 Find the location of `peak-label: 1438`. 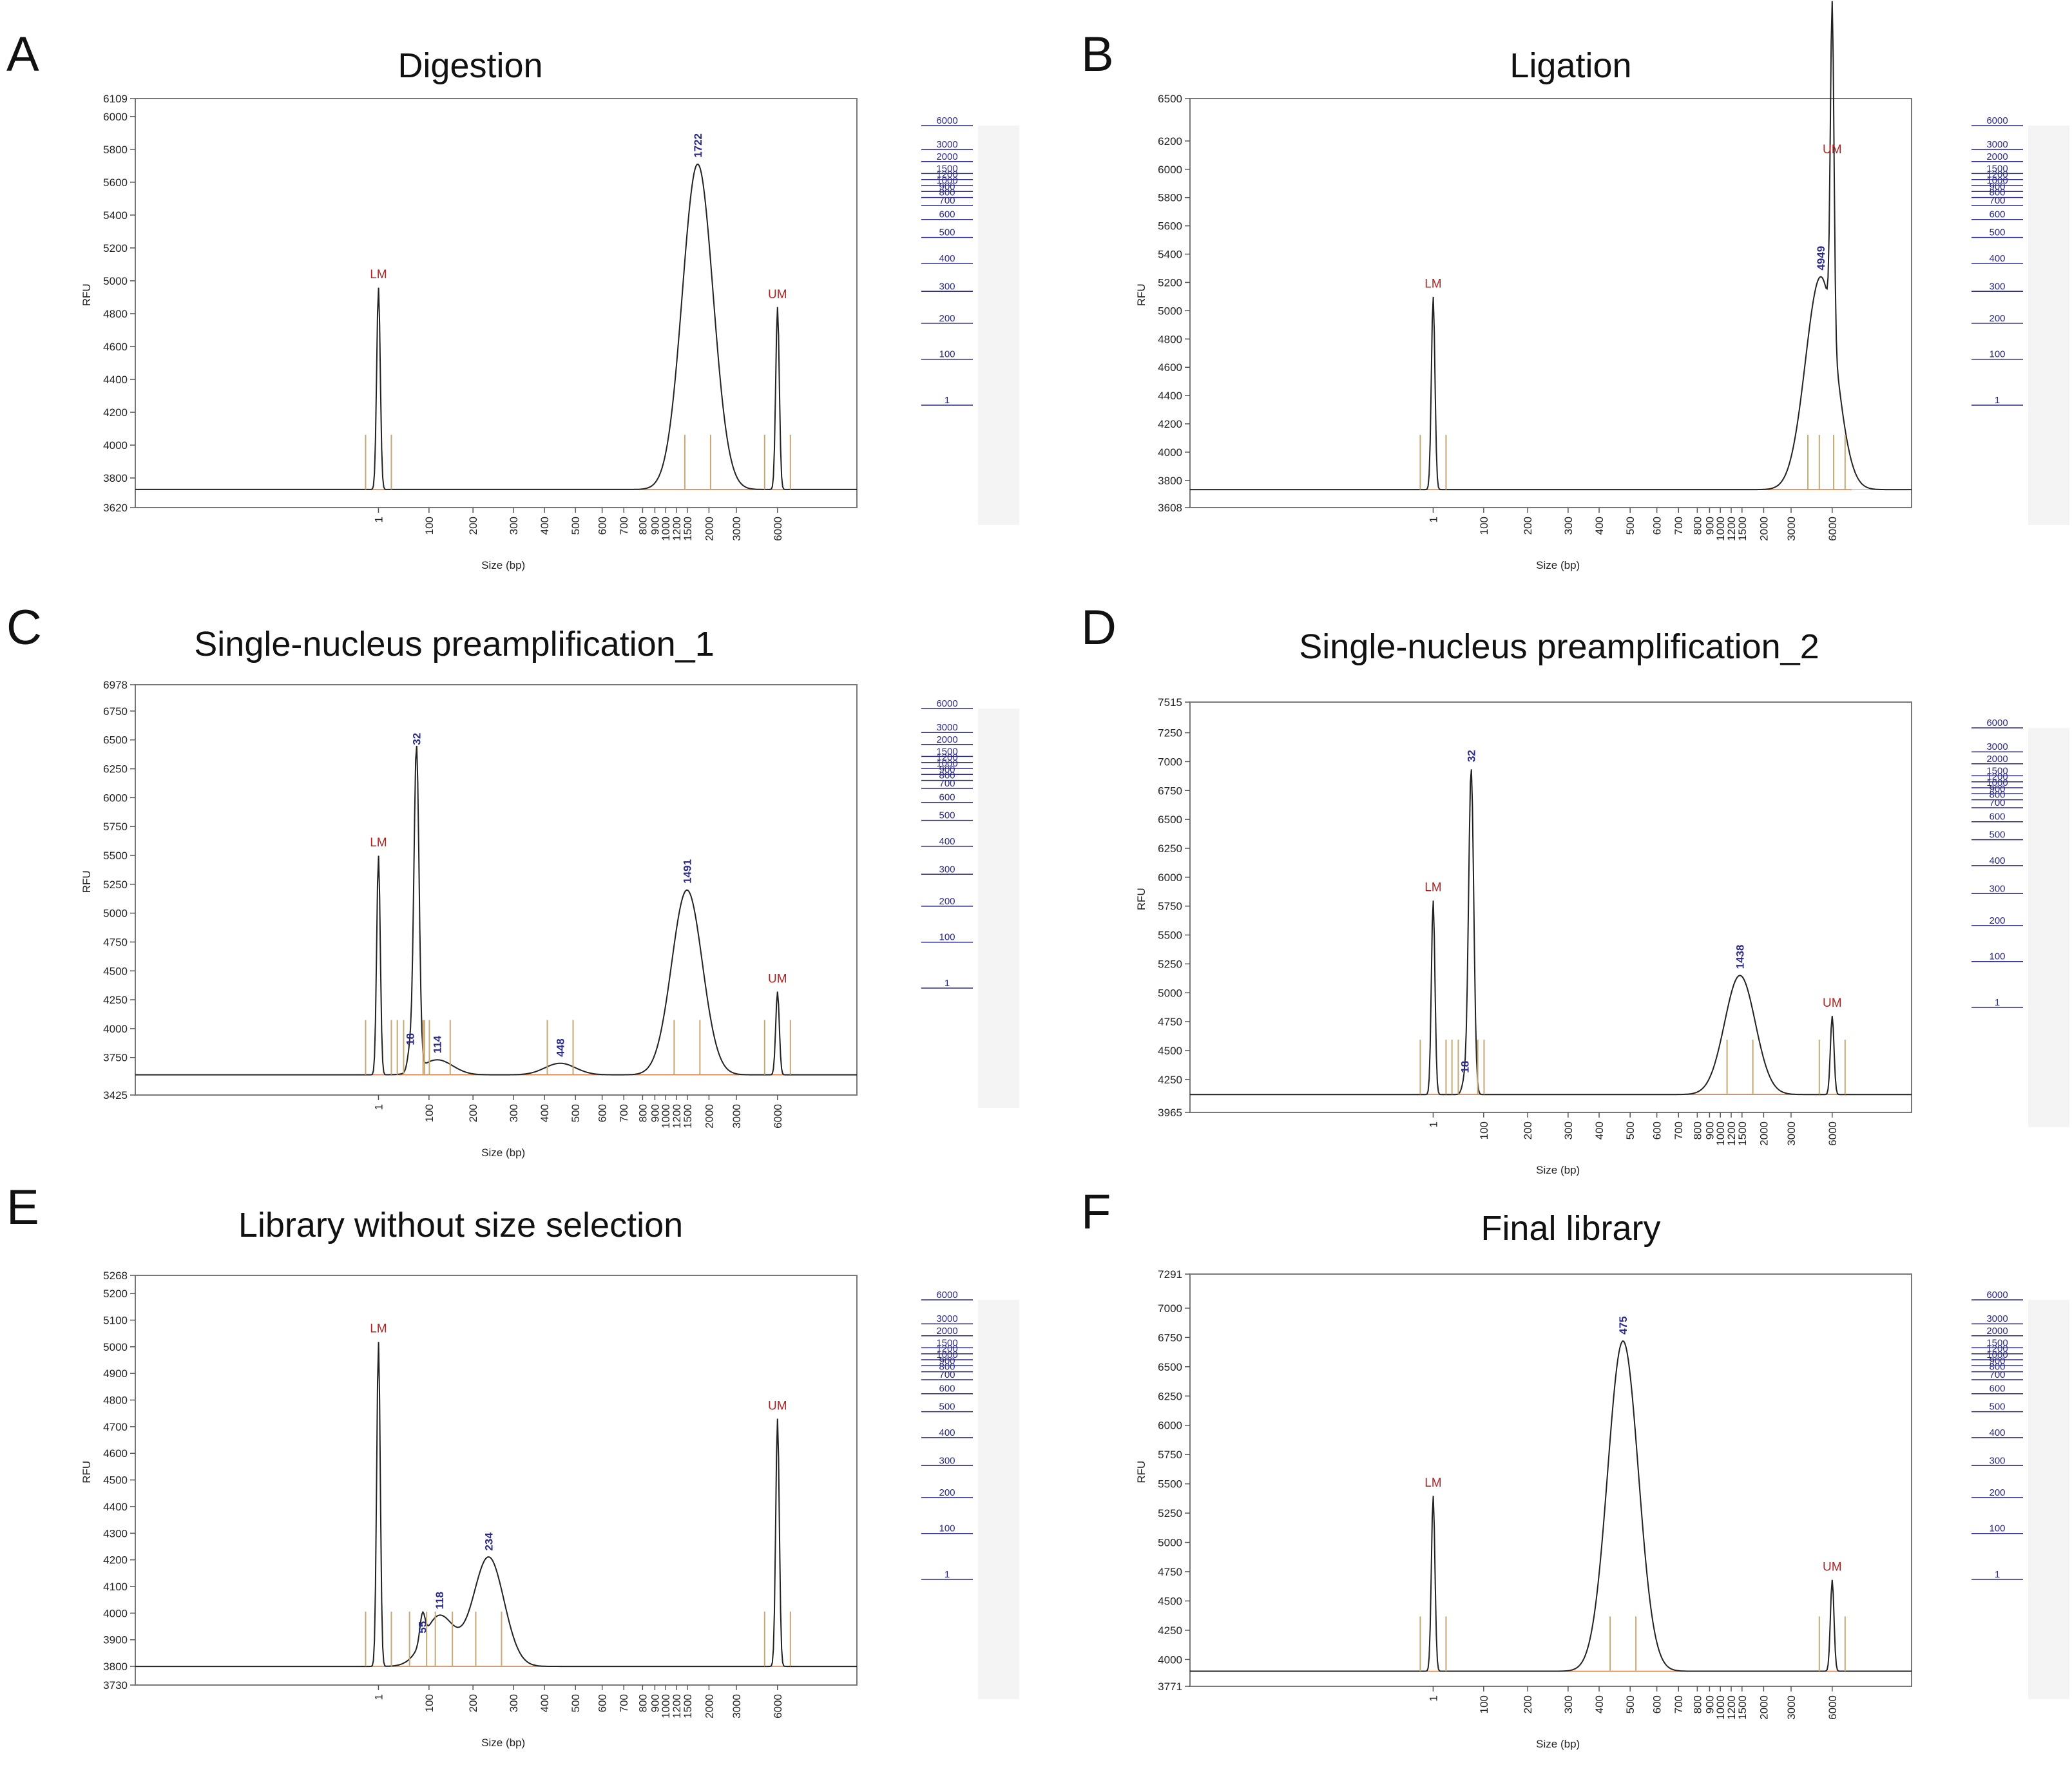

peak-label: 1438 is located at coordinates (1740, 957).